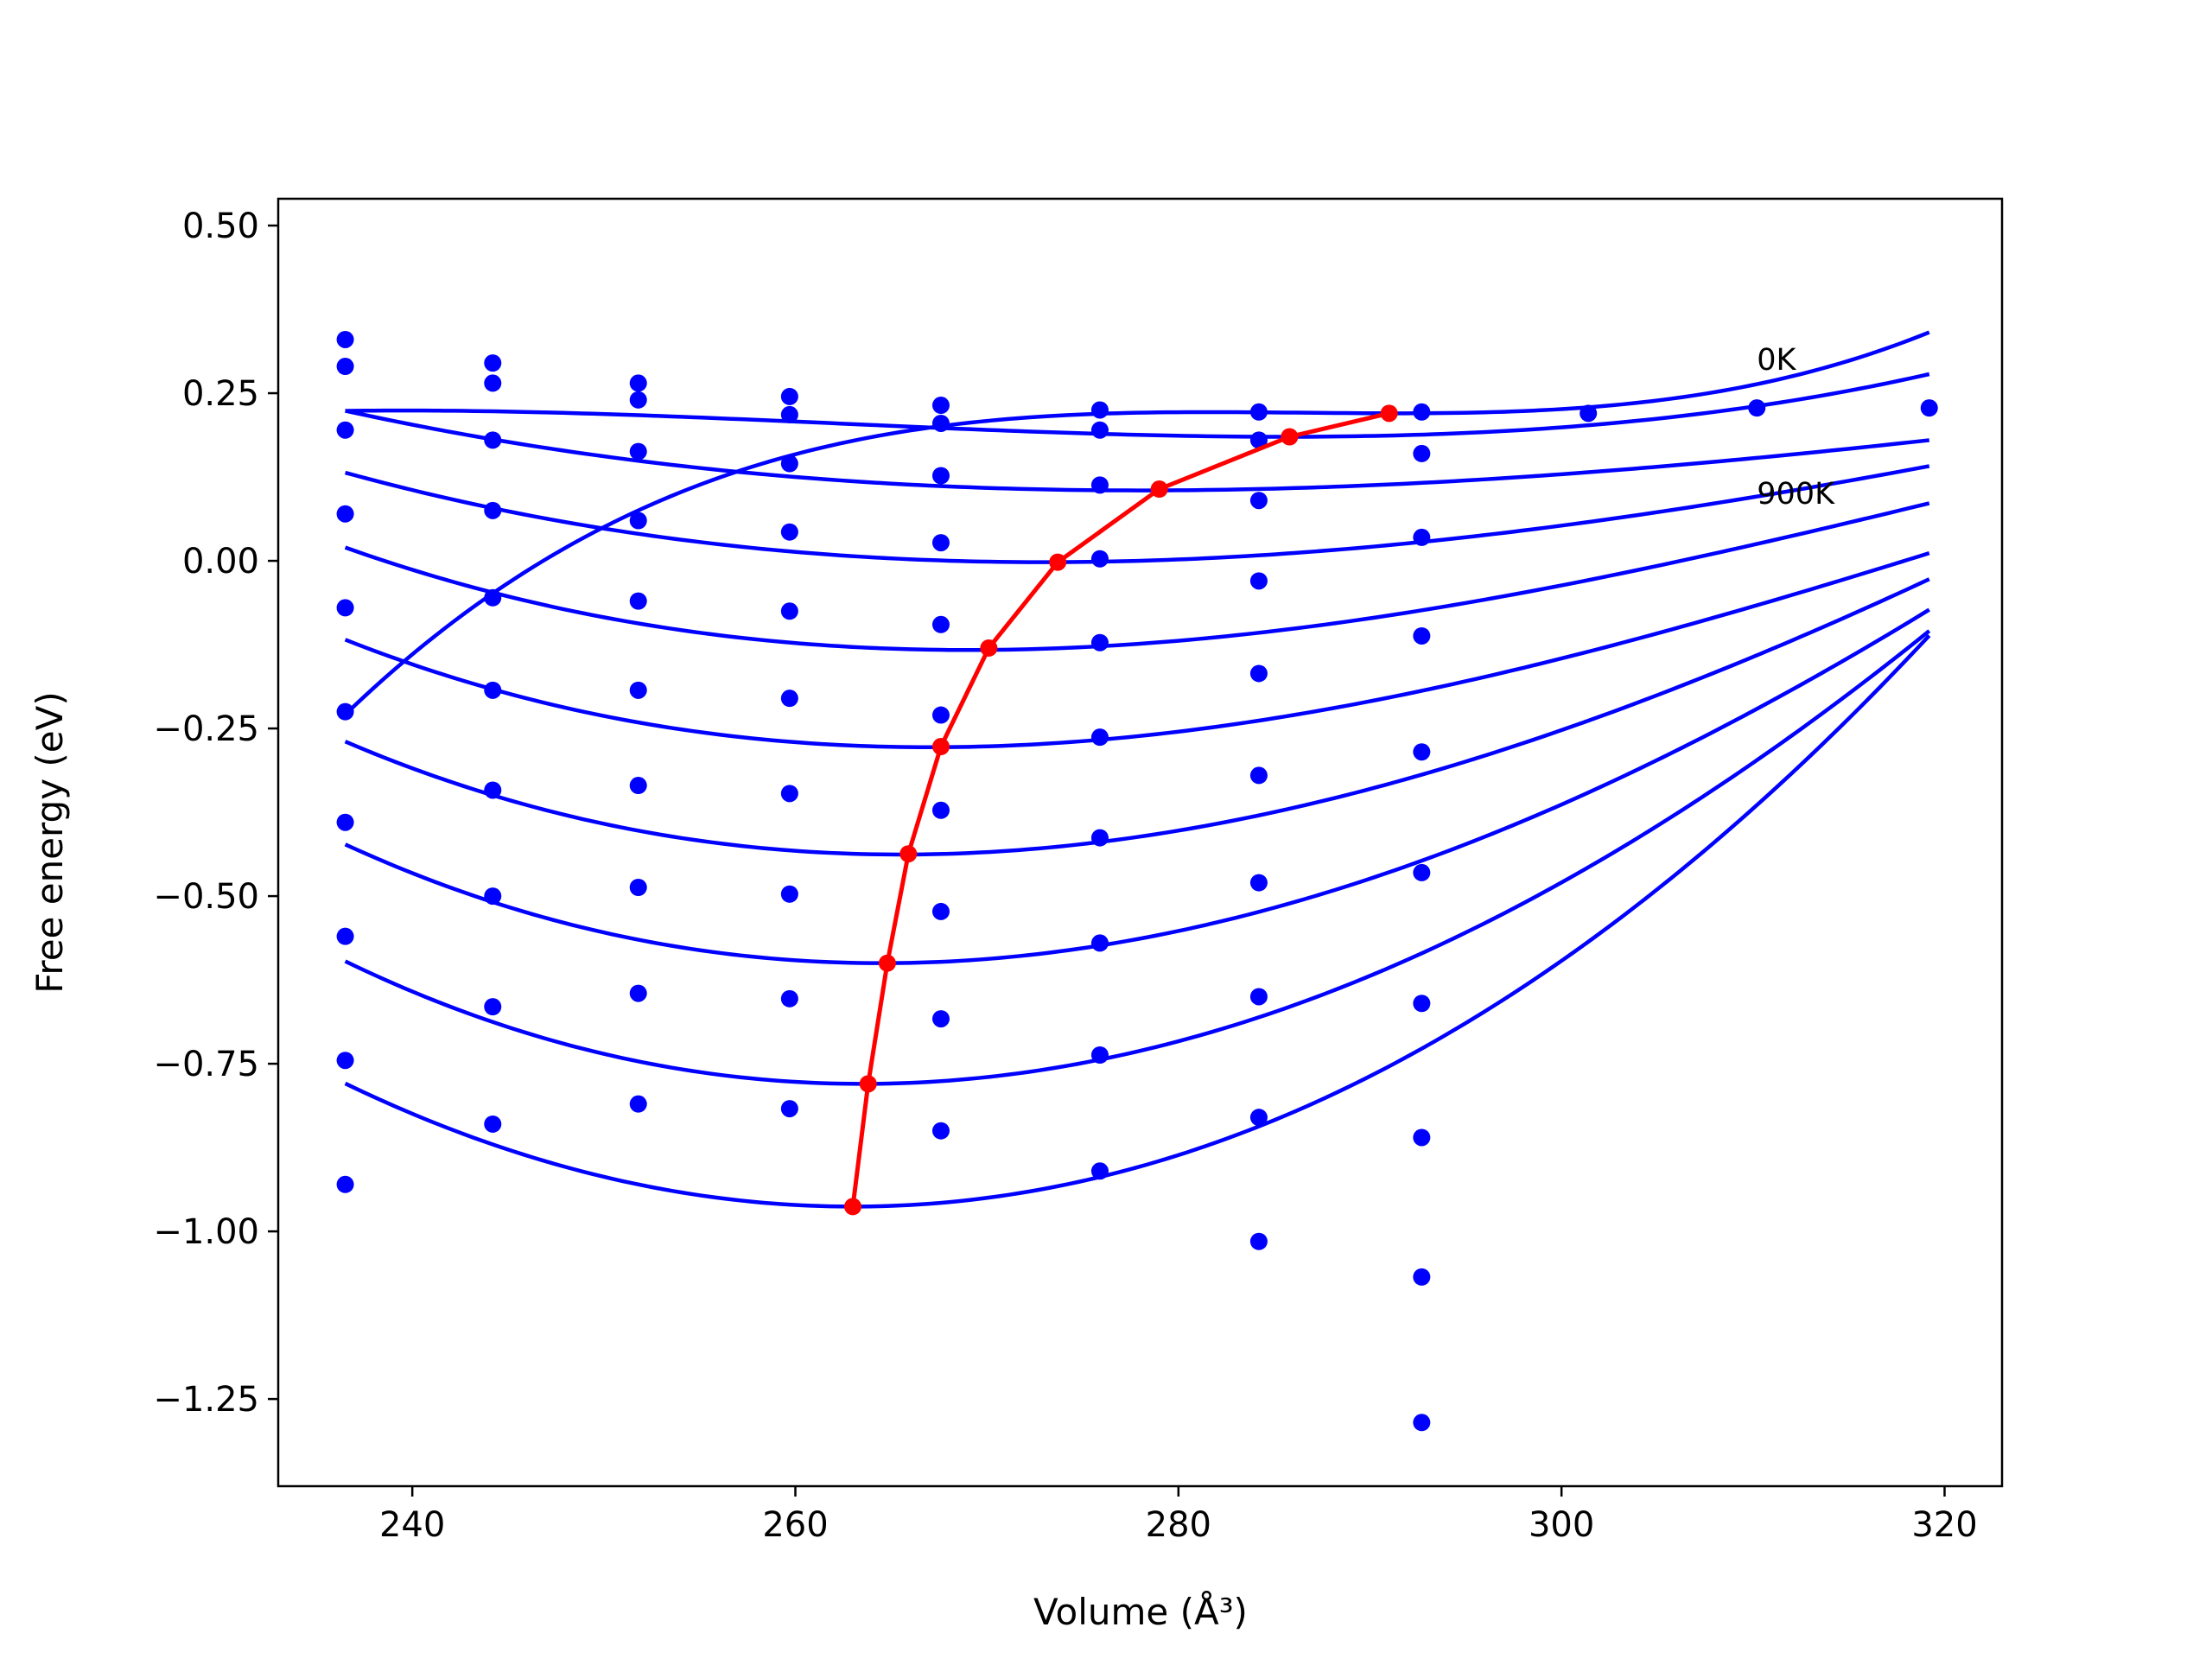 This screenshot has height=1659, width=2212. Describe the element at coordinates (1944, 1525) in the screenshot. I see `x-tick-label: 320` at that location.